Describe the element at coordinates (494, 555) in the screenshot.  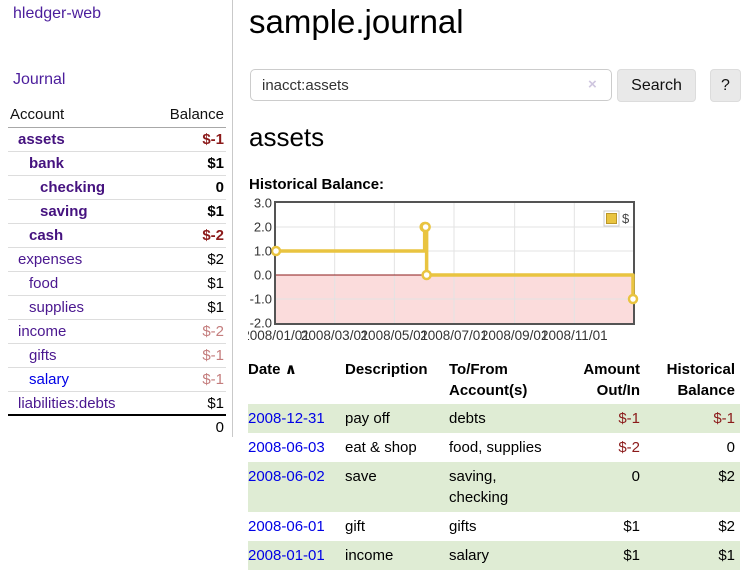
I see `transaction-row: 2008-01-01 income salary $1 $1` at that location.